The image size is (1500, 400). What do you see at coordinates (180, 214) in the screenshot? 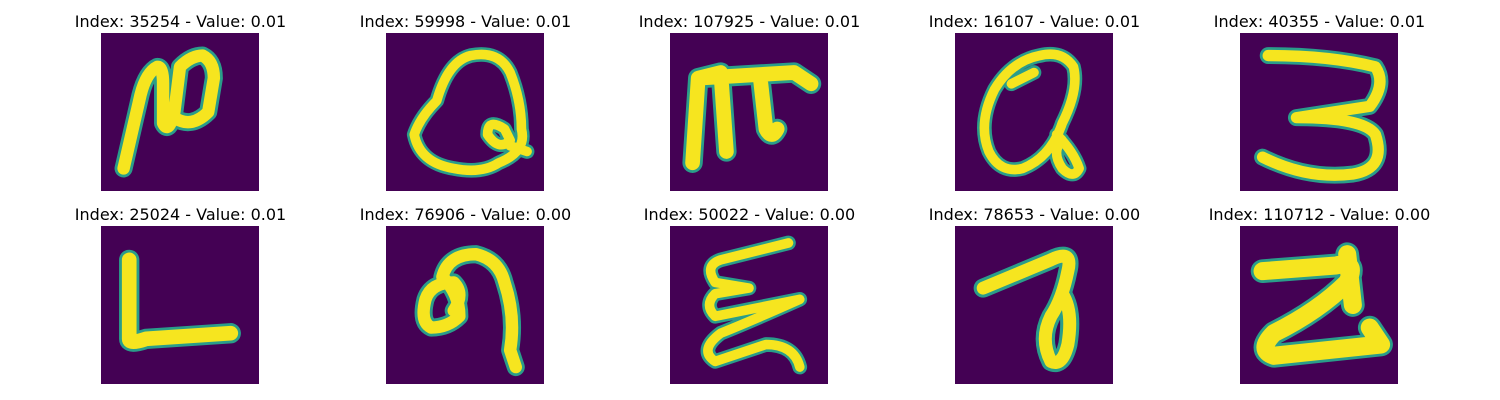
I see `panel-title: Index: 25024 - Value: 0.01` at bounding box center [180, 214].